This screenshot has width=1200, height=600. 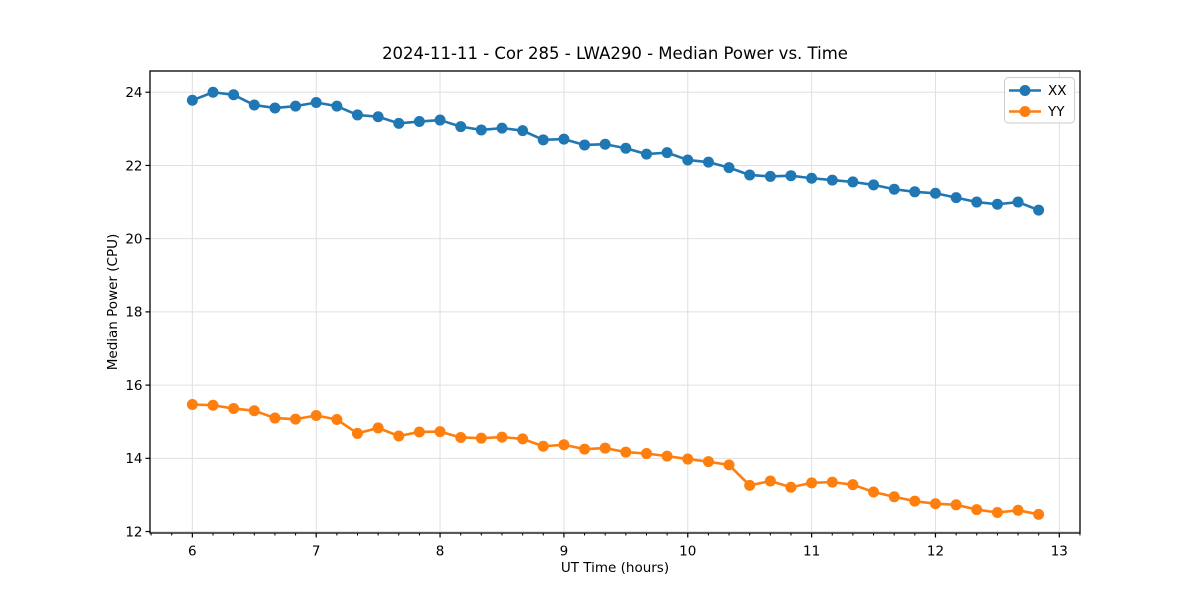 What do you see at coordinates (1059, 552) in the screenshot?
I see `x-tick-label: 13` at bounding box center [1059, 552].